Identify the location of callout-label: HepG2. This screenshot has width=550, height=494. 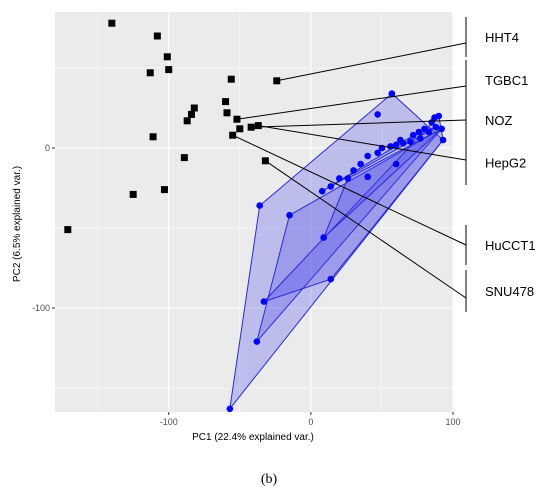
(505, 163).